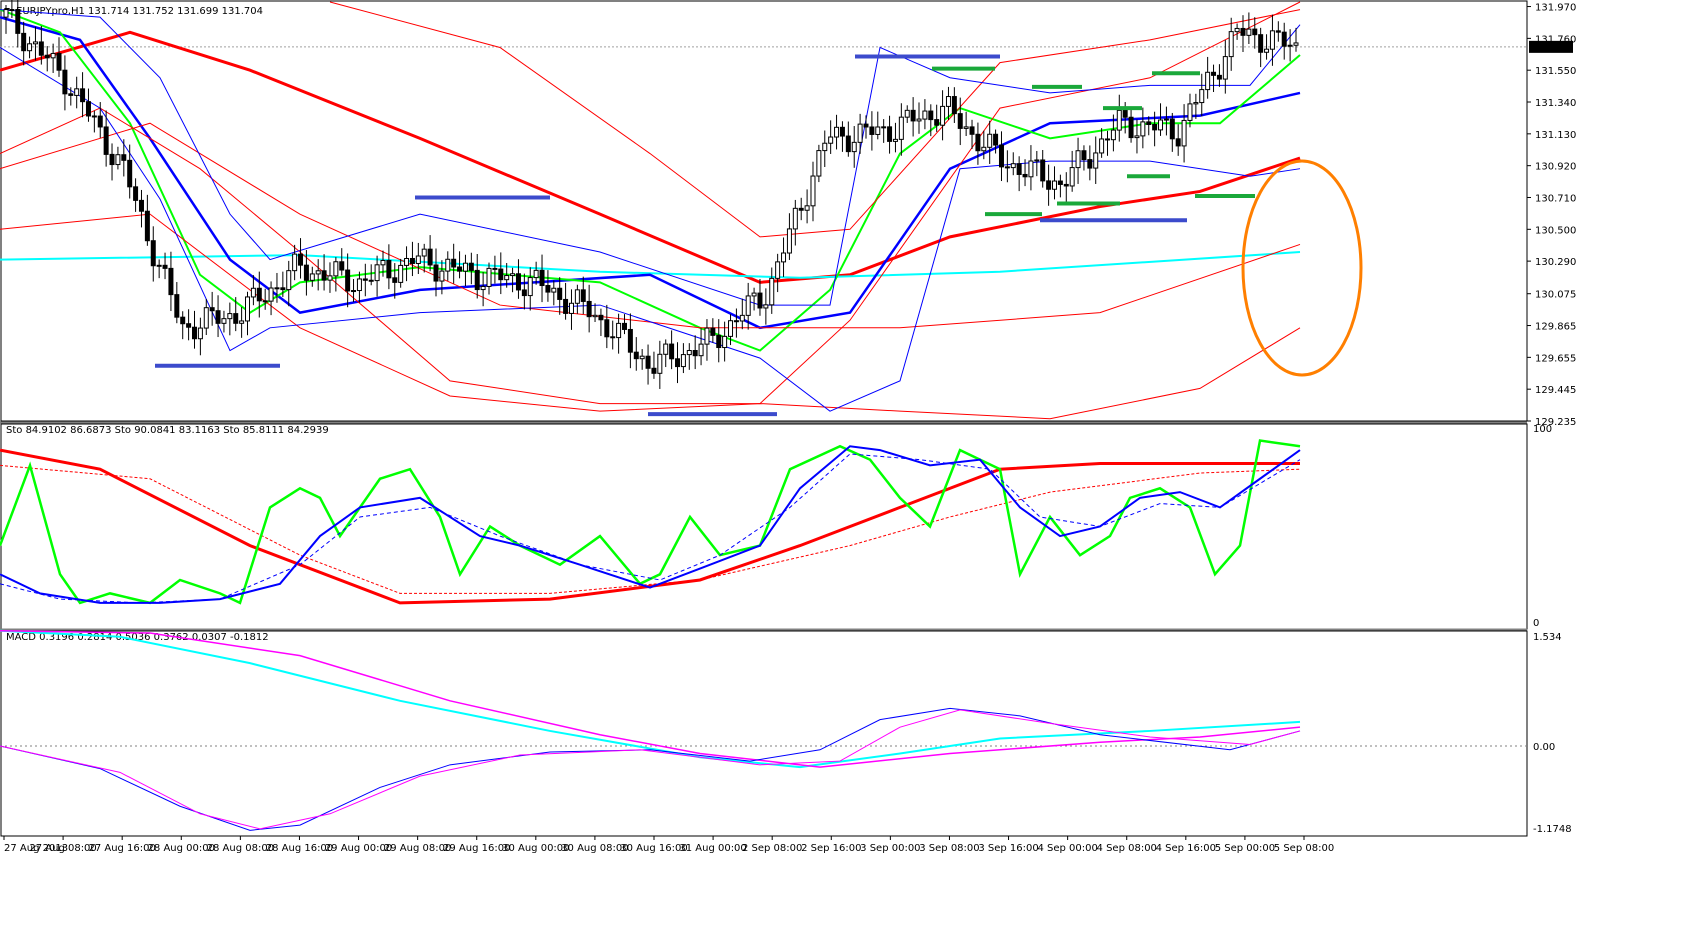  What do you see at coordinates (1555, 295) in the screenshot?
I see `price-tick-label: 130.075` at bounding box center [1555, 295].